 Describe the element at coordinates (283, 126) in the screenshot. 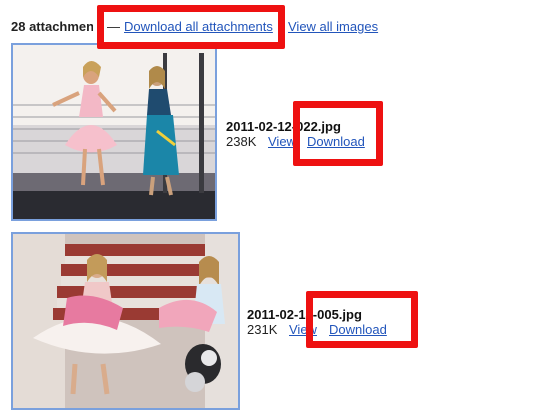

I see `attachment-filename: 2011-02-12-022.jpg` at that location.